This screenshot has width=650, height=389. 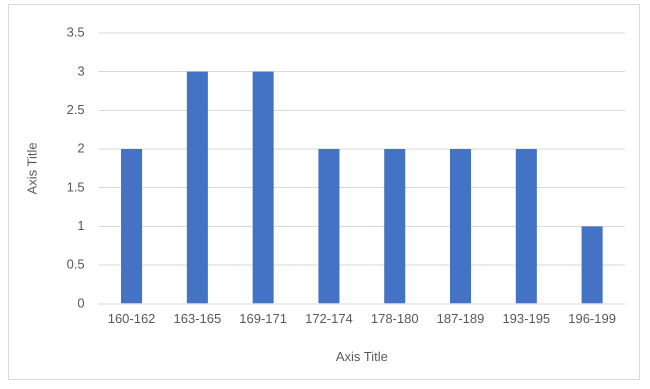 What do you see at coordinates (132, 318) in the screenshot?
I see `x-tick-label: 160-162` at bounding box center [132, 318].